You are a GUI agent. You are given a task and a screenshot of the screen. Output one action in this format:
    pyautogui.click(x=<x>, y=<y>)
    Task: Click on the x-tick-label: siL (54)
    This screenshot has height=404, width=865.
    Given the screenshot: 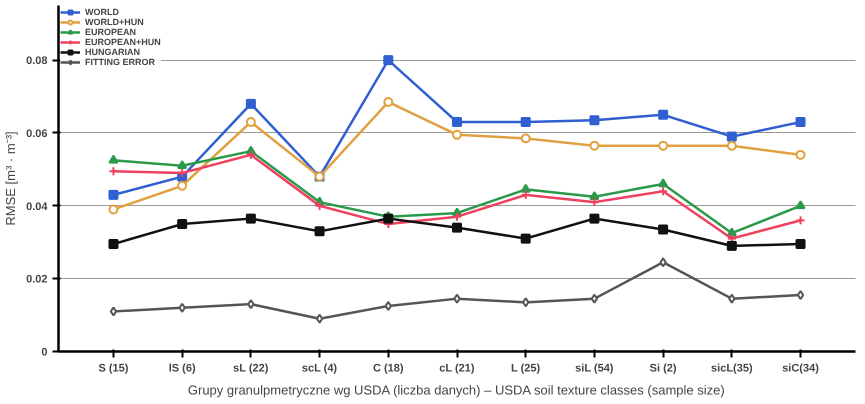 What is the action you would take?
    pyautogui.click(x=594, y=368)
    